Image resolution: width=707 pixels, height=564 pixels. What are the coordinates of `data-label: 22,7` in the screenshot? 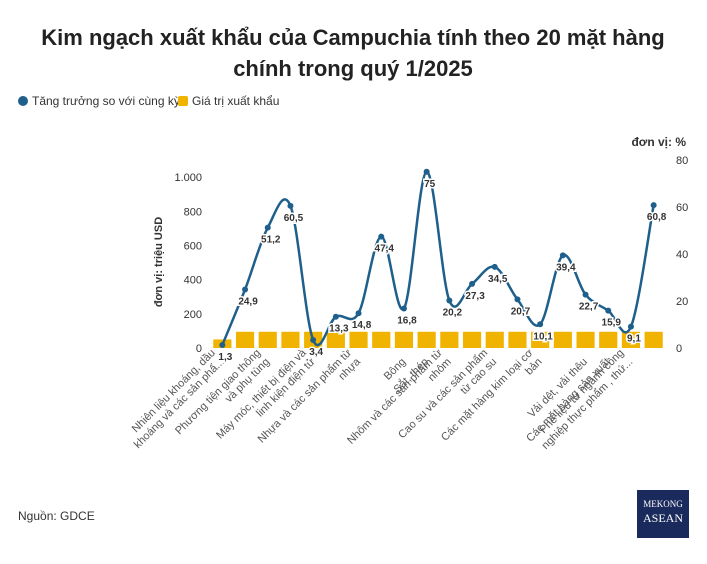 It's located at (589, 307).